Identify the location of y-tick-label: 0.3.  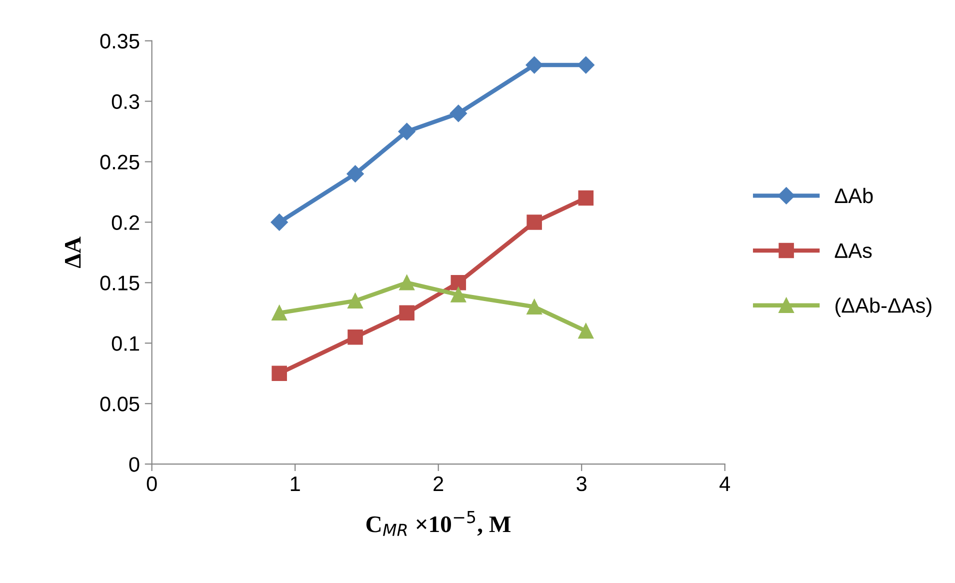
(126, 102).